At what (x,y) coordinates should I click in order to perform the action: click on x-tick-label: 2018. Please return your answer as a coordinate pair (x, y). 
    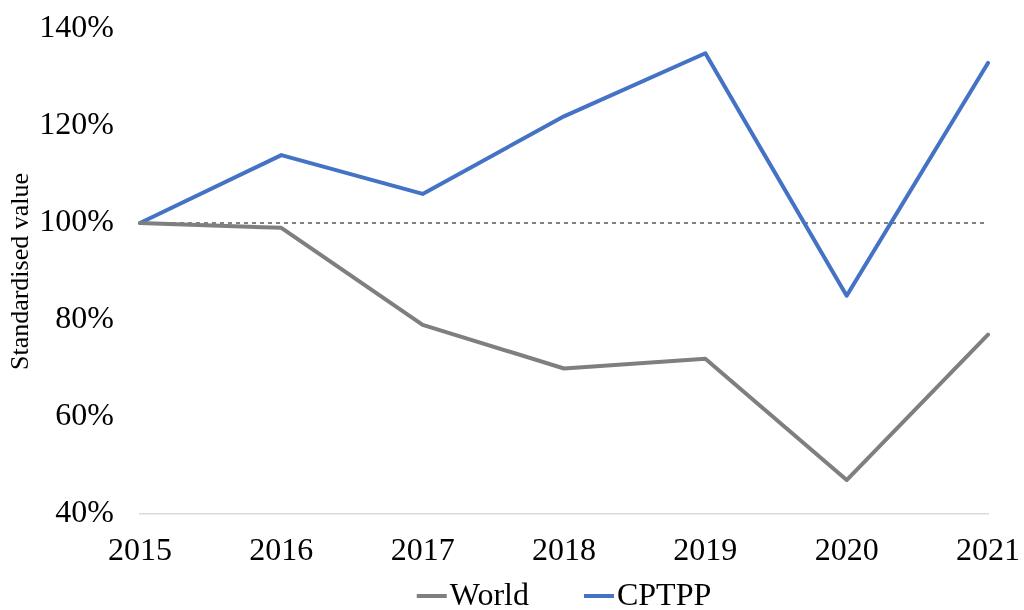
    Looking at the image, I should click on (564, 548).